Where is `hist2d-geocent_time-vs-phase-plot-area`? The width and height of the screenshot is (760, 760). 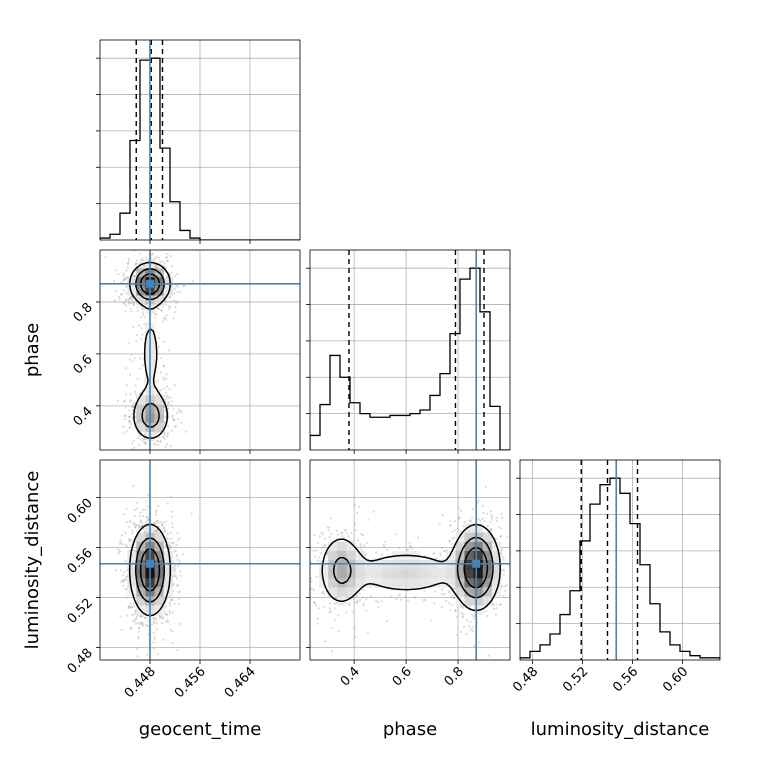
hist2d-geocent_time-vs-phase-plot-area is located at coordinates (200, 350).